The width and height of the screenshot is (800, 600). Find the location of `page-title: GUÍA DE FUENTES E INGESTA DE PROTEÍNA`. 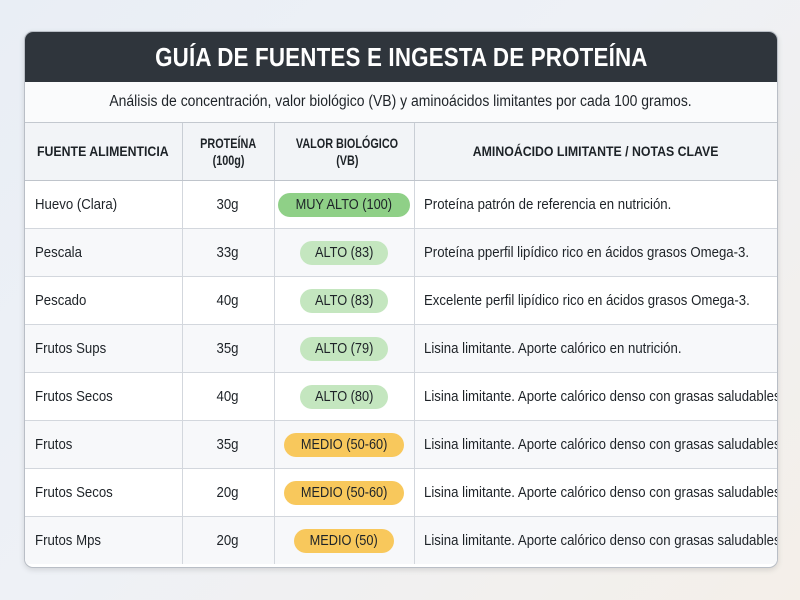

page-title: GUÍA DE FUENTES E INGESTA DE PROTEÍNA is located at coordinates (401, 57).